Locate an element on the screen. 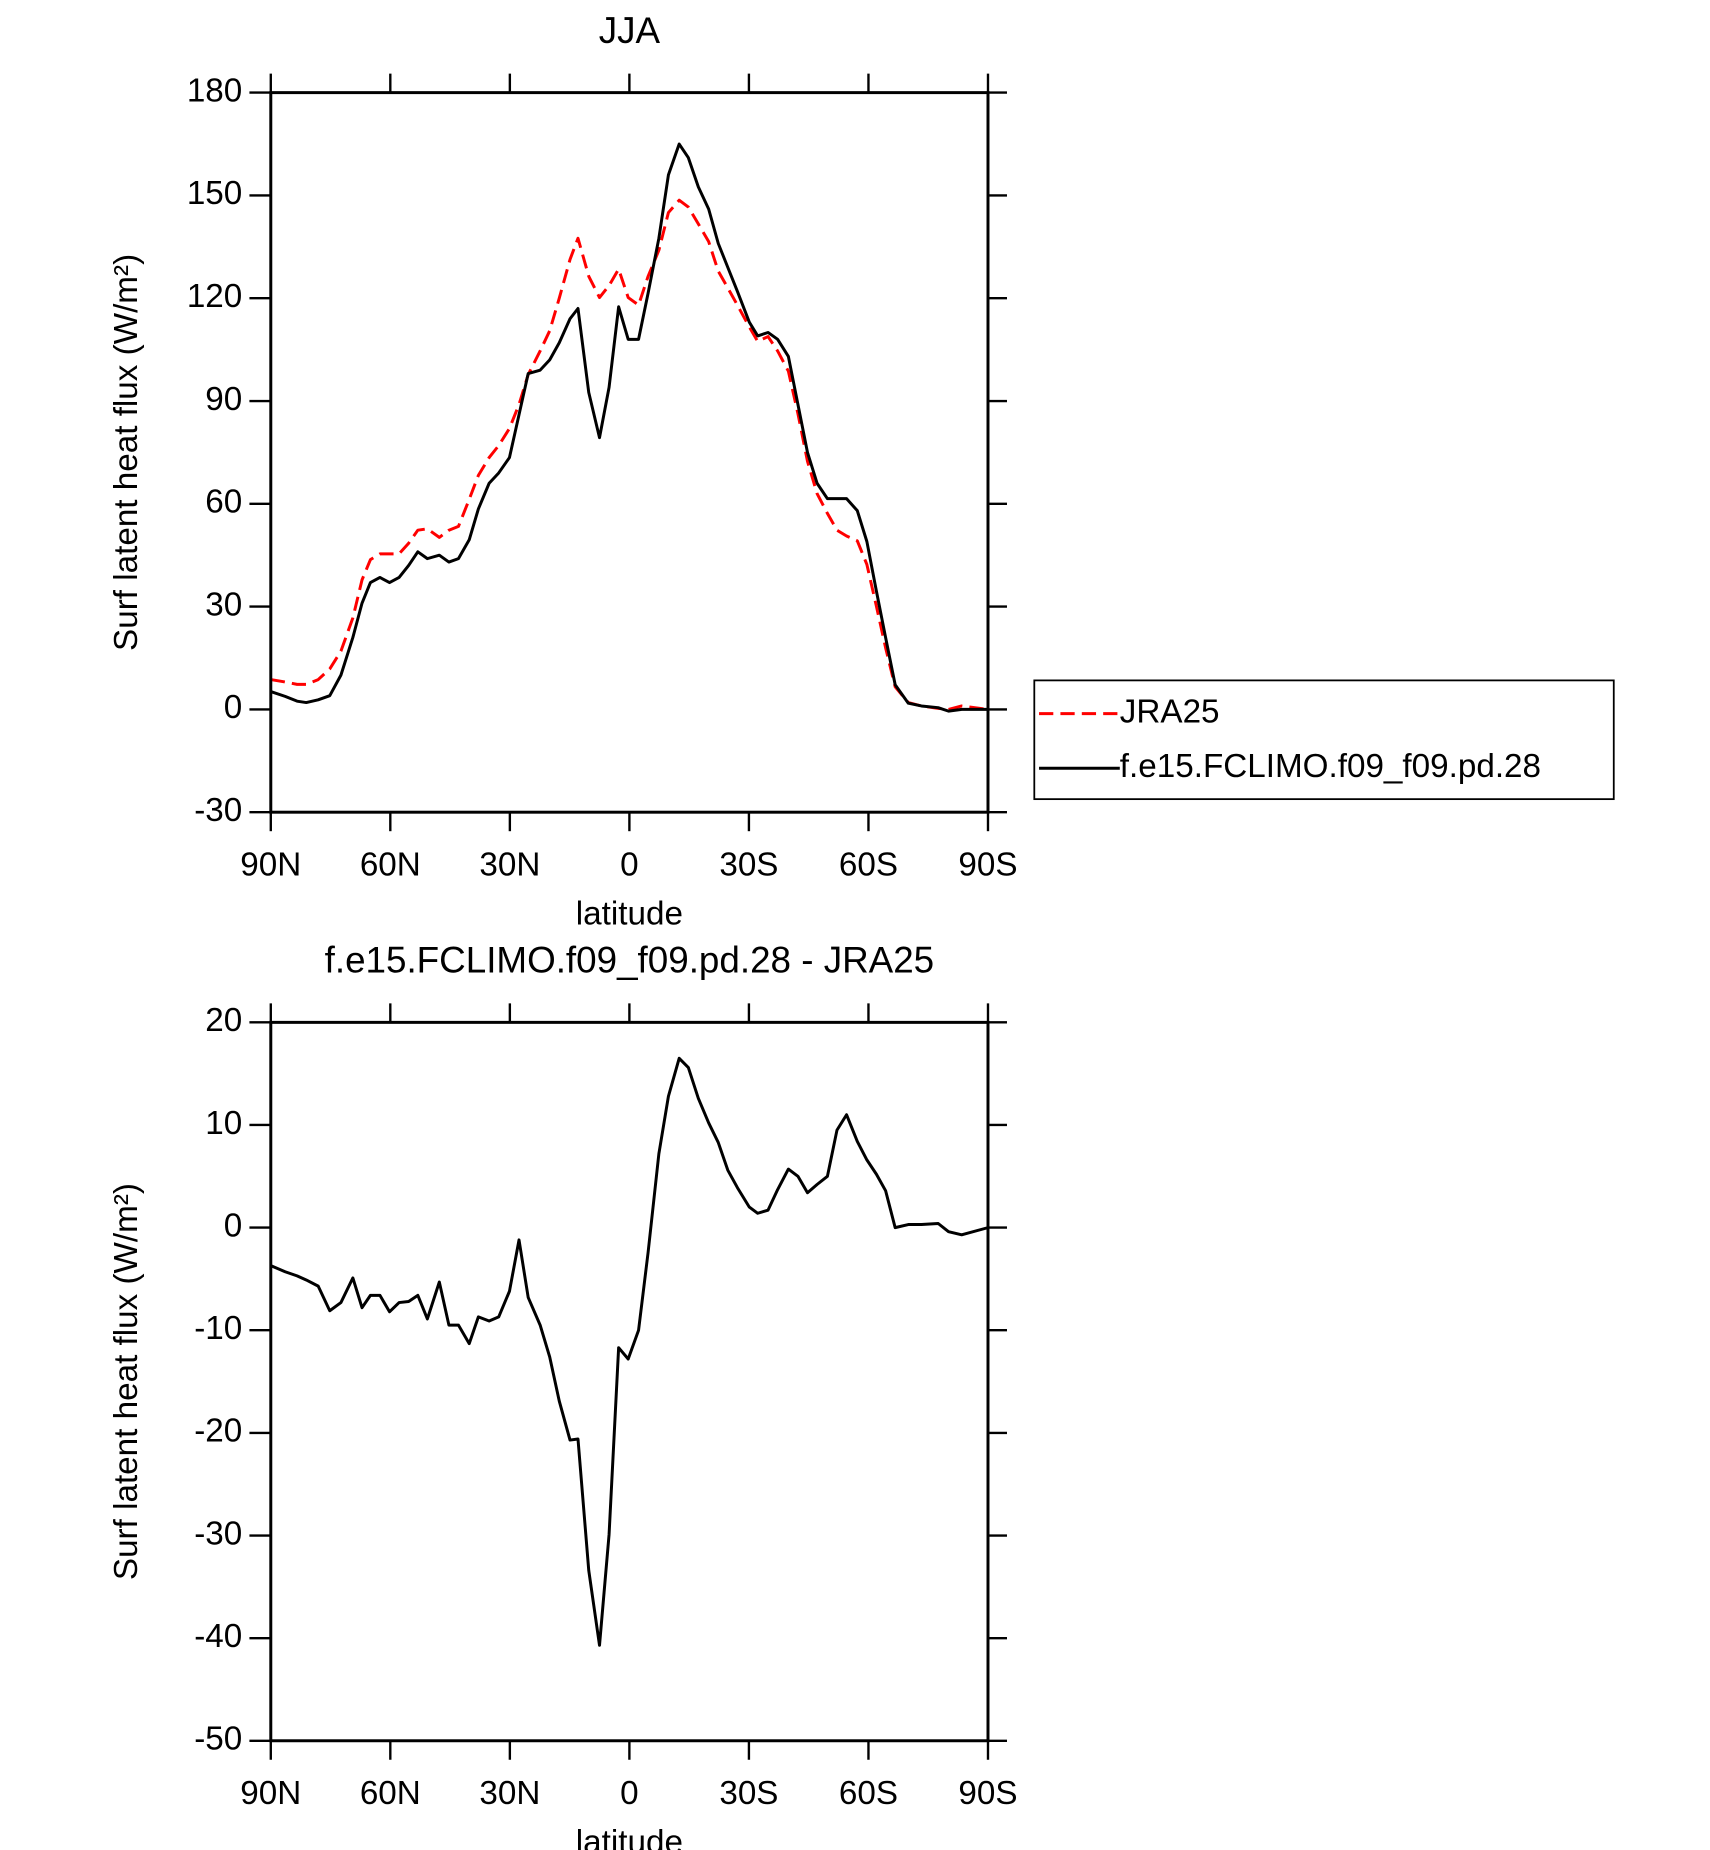  y-tick-label: 180 is located at coordinates (214, 90).